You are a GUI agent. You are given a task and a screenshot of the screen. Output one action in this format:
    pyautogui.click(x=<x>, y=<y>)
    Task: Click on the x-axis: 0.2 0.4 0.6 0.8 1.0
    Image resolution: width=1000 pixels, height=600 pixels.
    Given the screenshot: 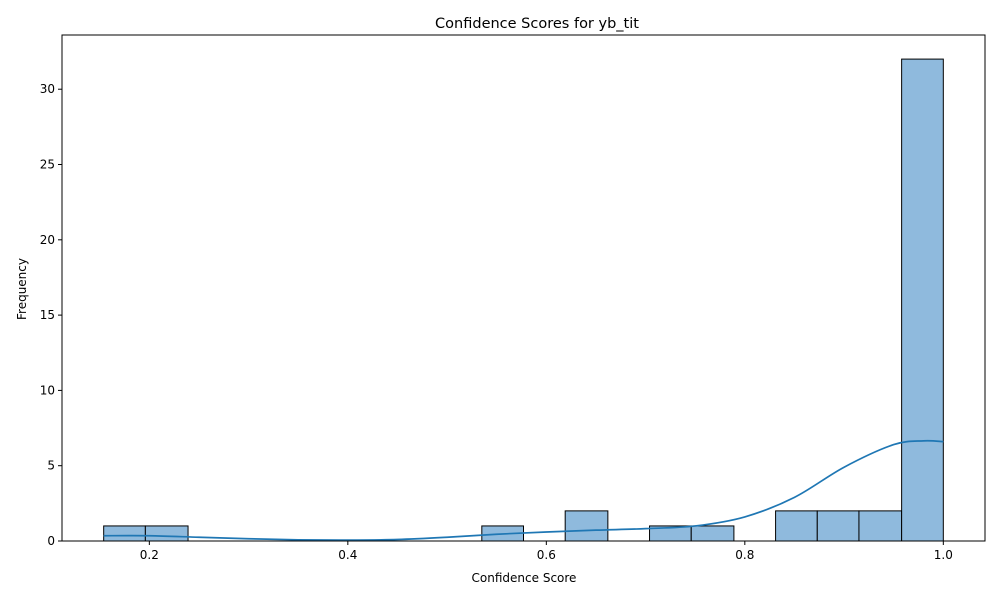 What is the action you would take?
    pyautogui.click(x=546, y=551)
    